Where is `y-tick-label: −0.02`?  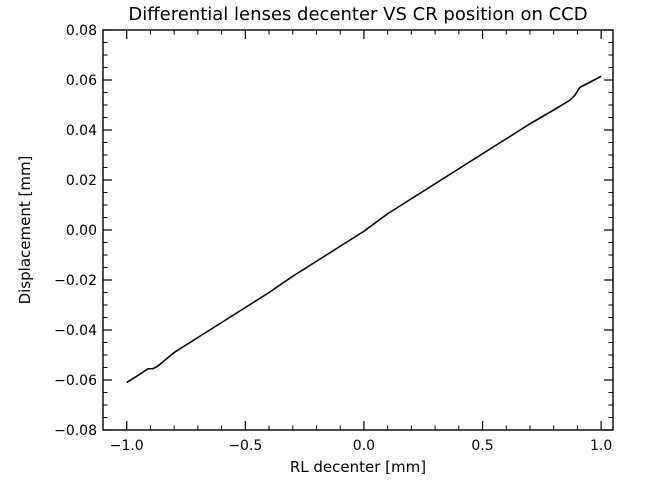
y-tick-label: −0.02 is located at coordinates (75, 281).